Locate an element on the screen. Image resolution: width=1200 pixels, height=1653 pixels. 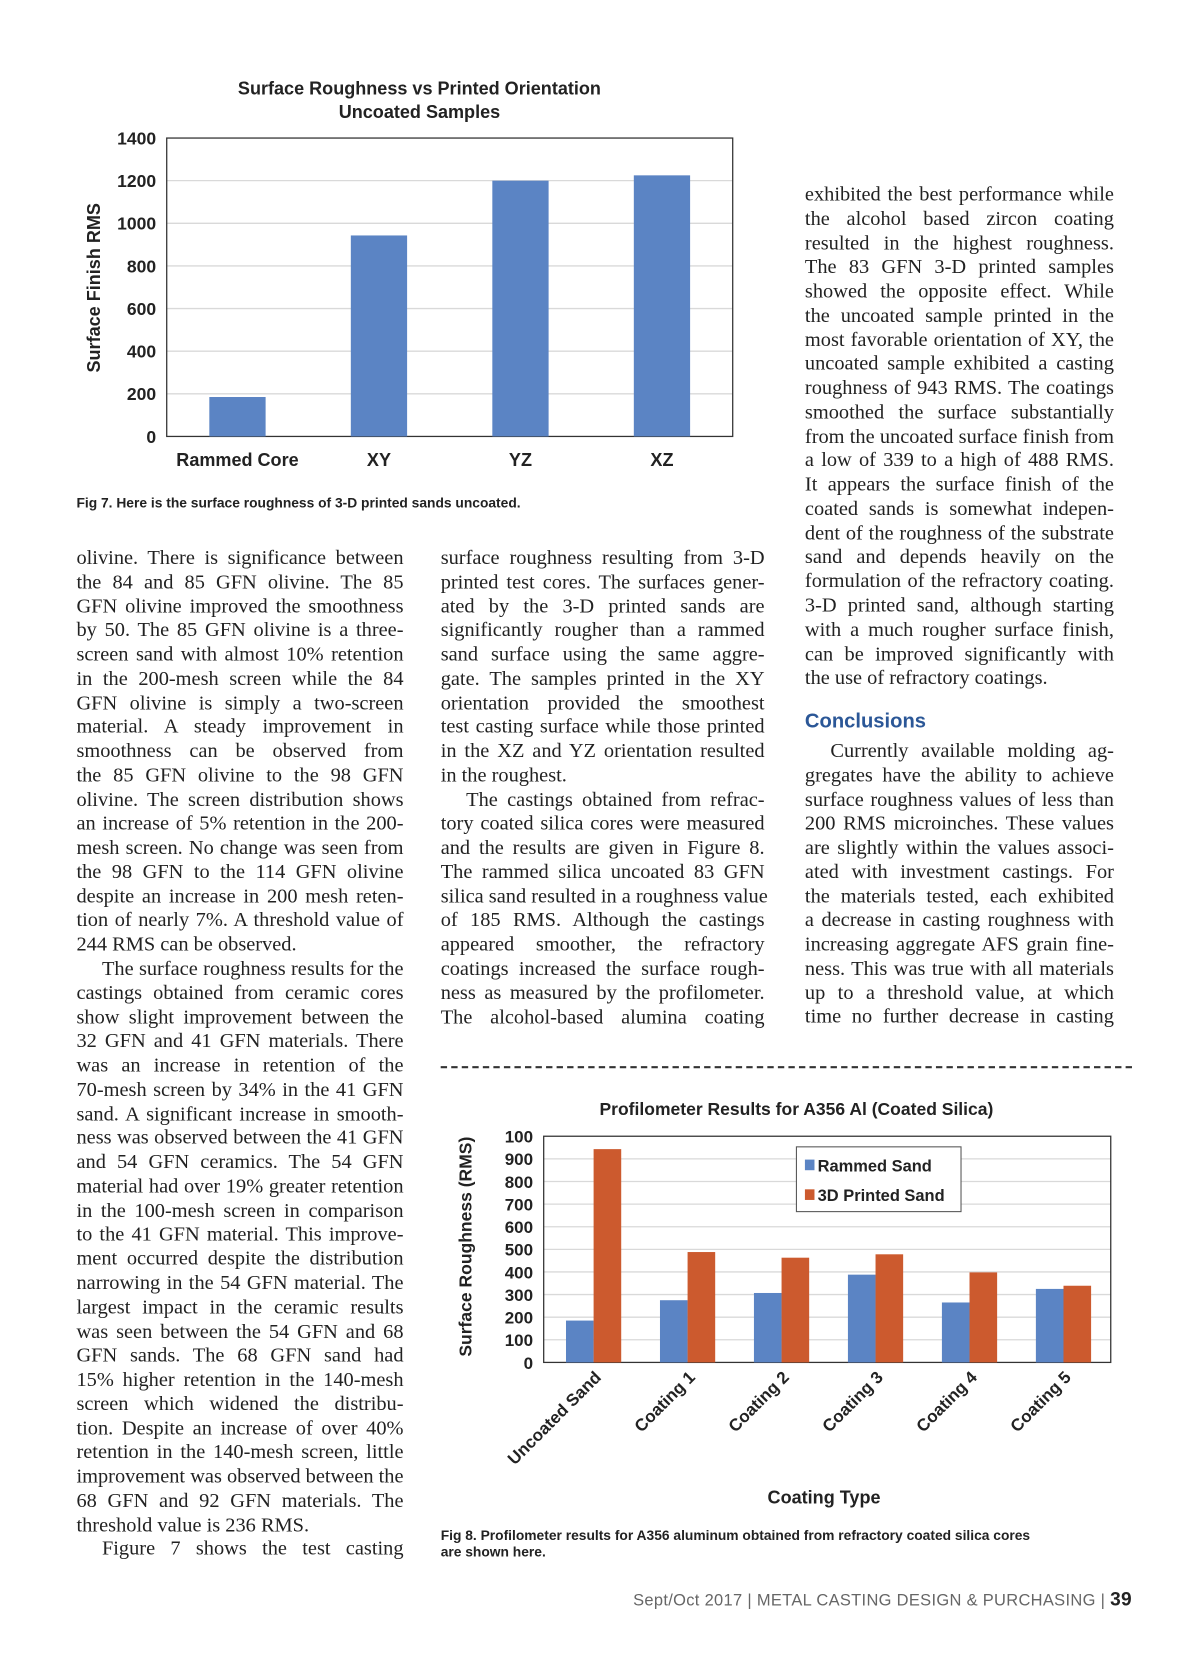
text-line: appeared smoother, the refractory is located at coordinates (602, 944).